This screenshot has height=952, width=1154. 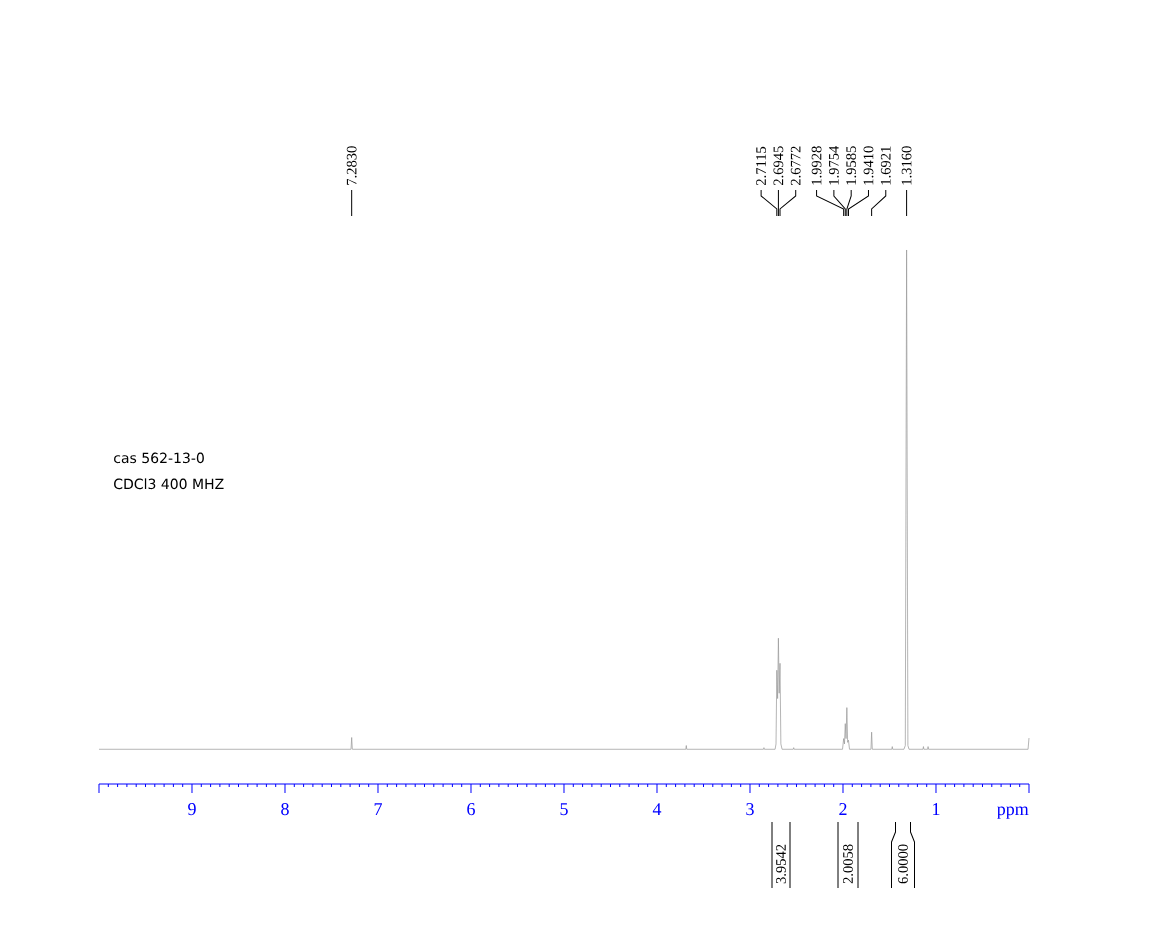 I want to click on annotation: 2.6945, so click(x=778, y=166).